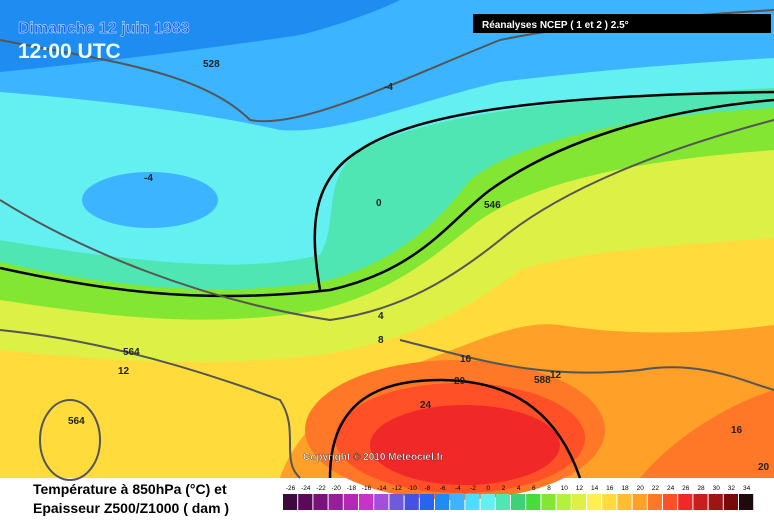  I want to click on contour-label: 588, so click(542, 380).